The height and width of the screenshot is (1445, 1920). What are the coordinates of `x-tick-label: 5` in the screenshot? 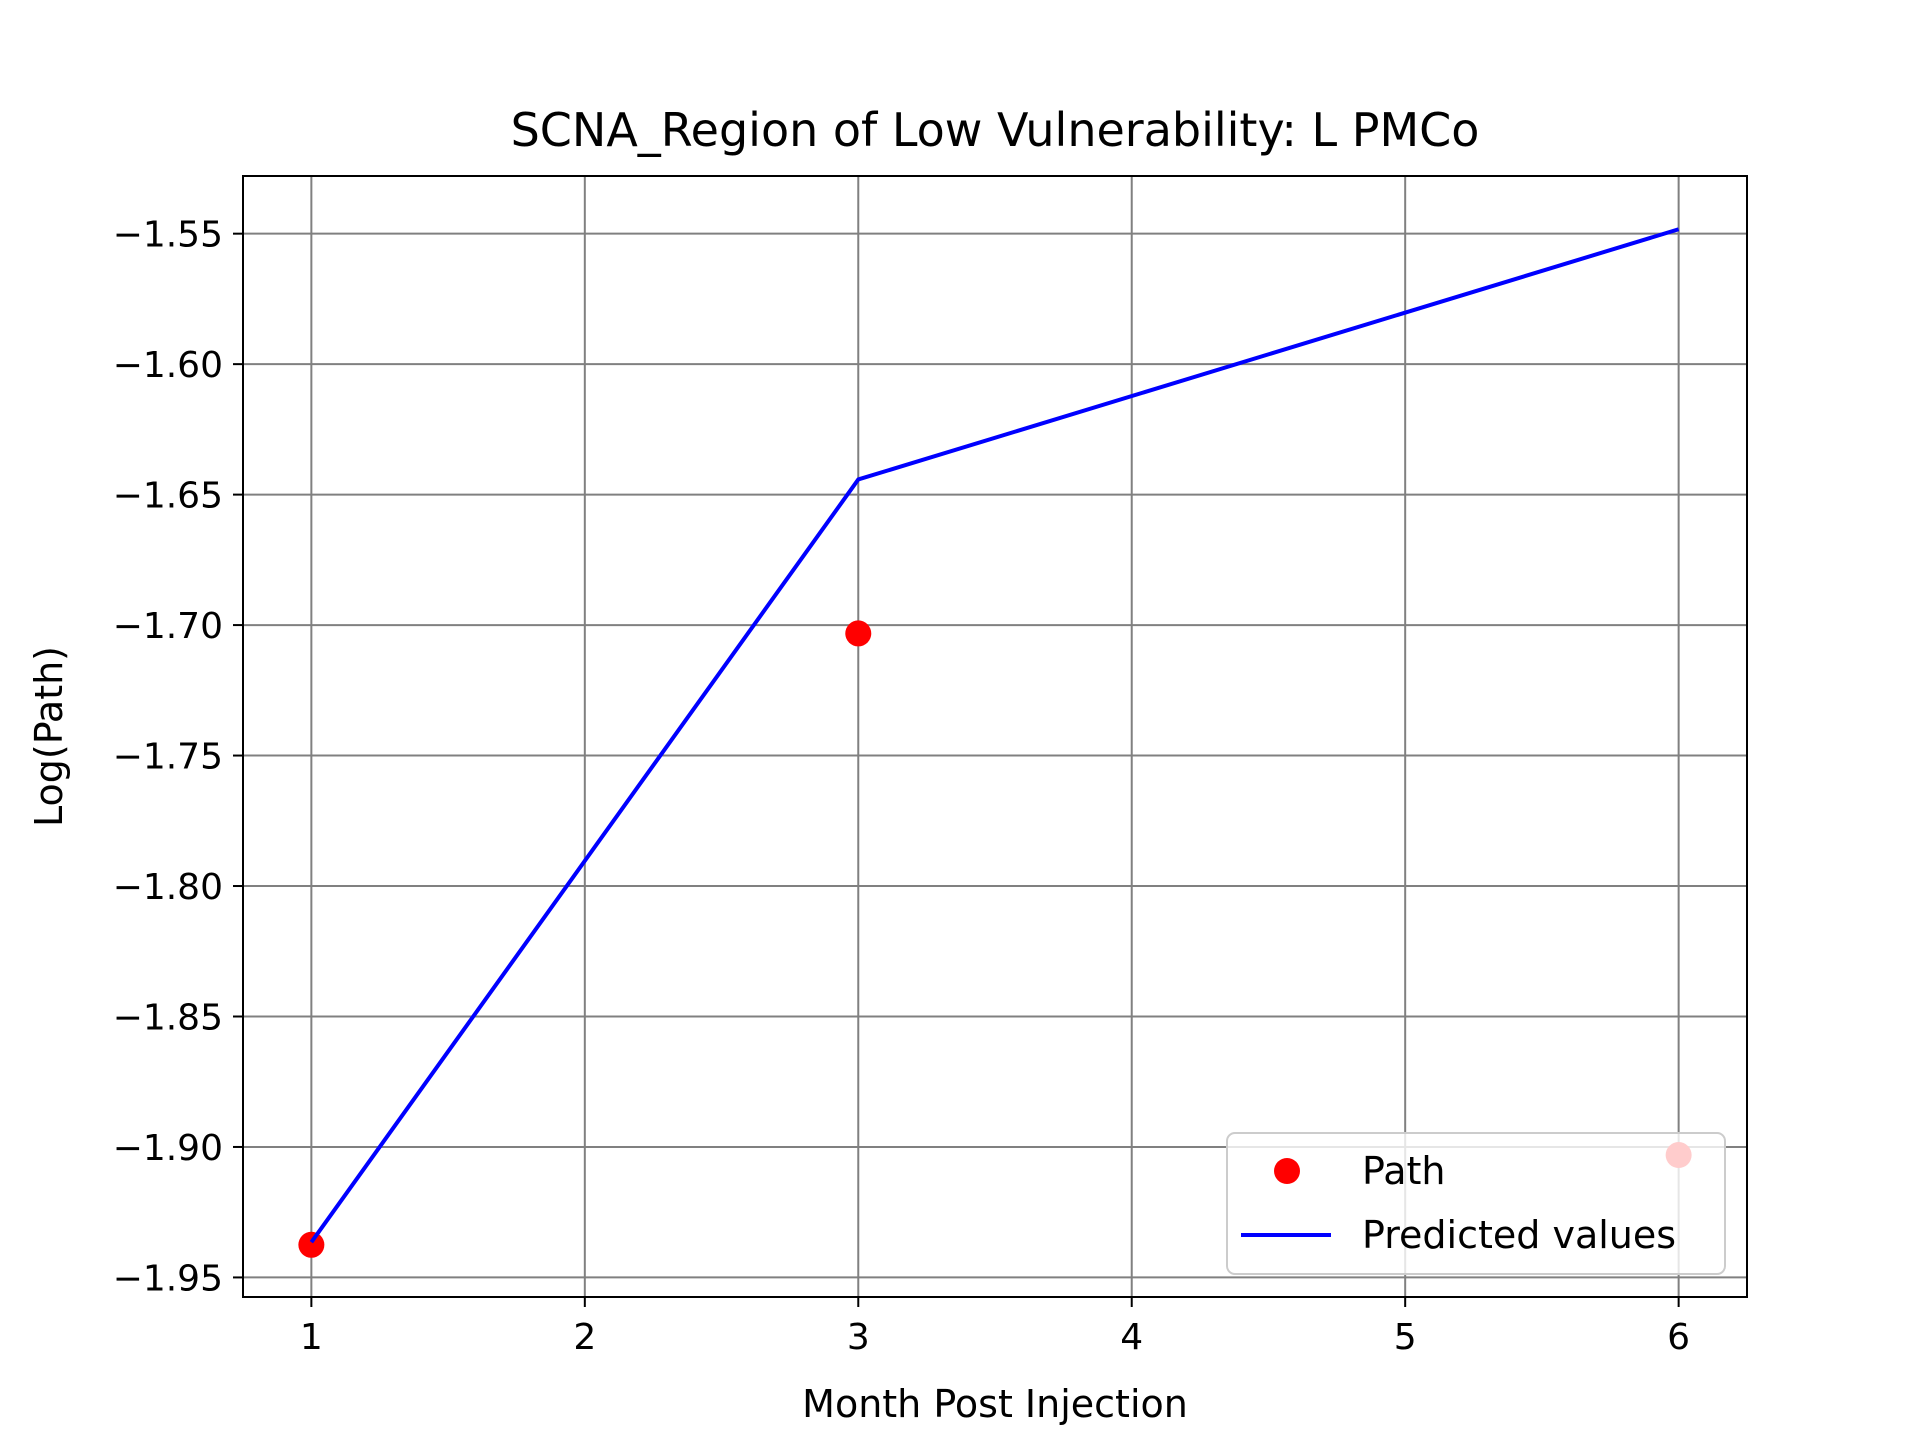 It's located at (1405, 1337).